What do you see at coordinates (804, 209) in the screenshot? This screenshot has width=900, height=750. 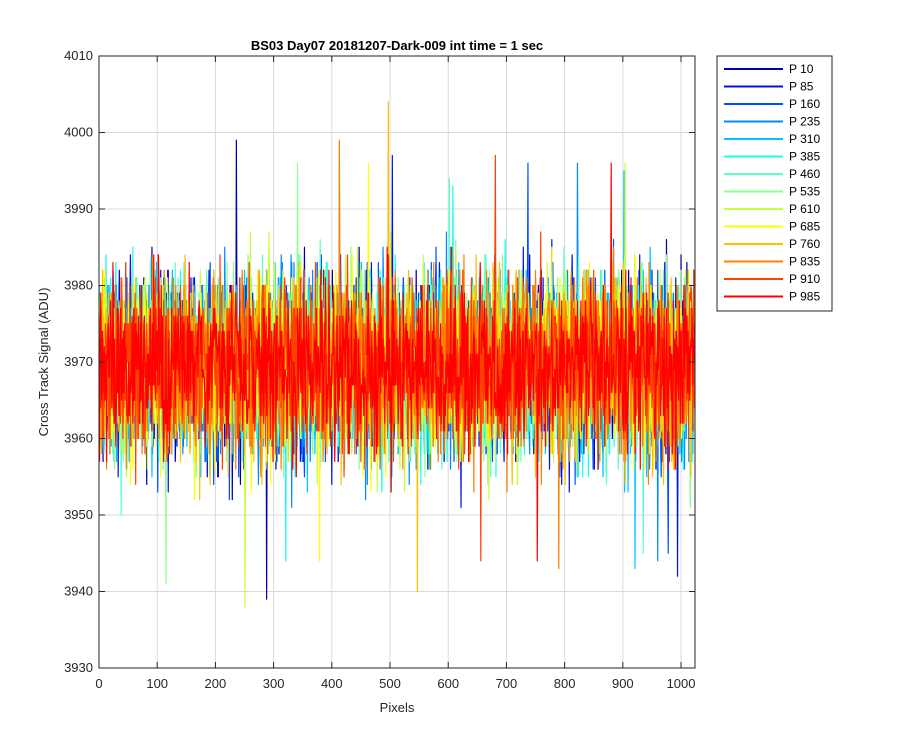 I see `legend-label: P 610` at bounding box center [804, 209].